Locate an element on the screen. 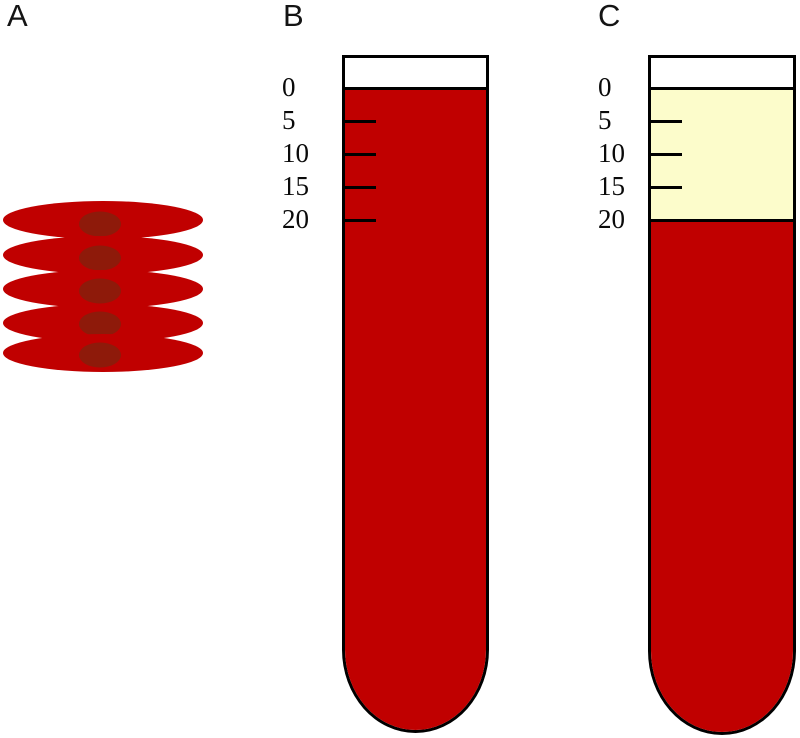 This screenshot has width=800, height=738. tube-b-headspace is located at coordinates (415, 74).